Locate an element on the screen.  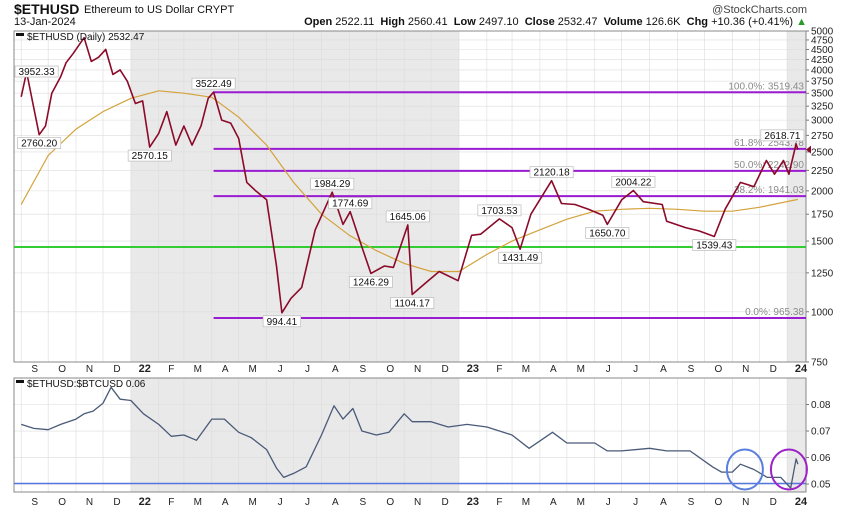
watermark: @StockCharts.com is located at coordinates (759, 10).